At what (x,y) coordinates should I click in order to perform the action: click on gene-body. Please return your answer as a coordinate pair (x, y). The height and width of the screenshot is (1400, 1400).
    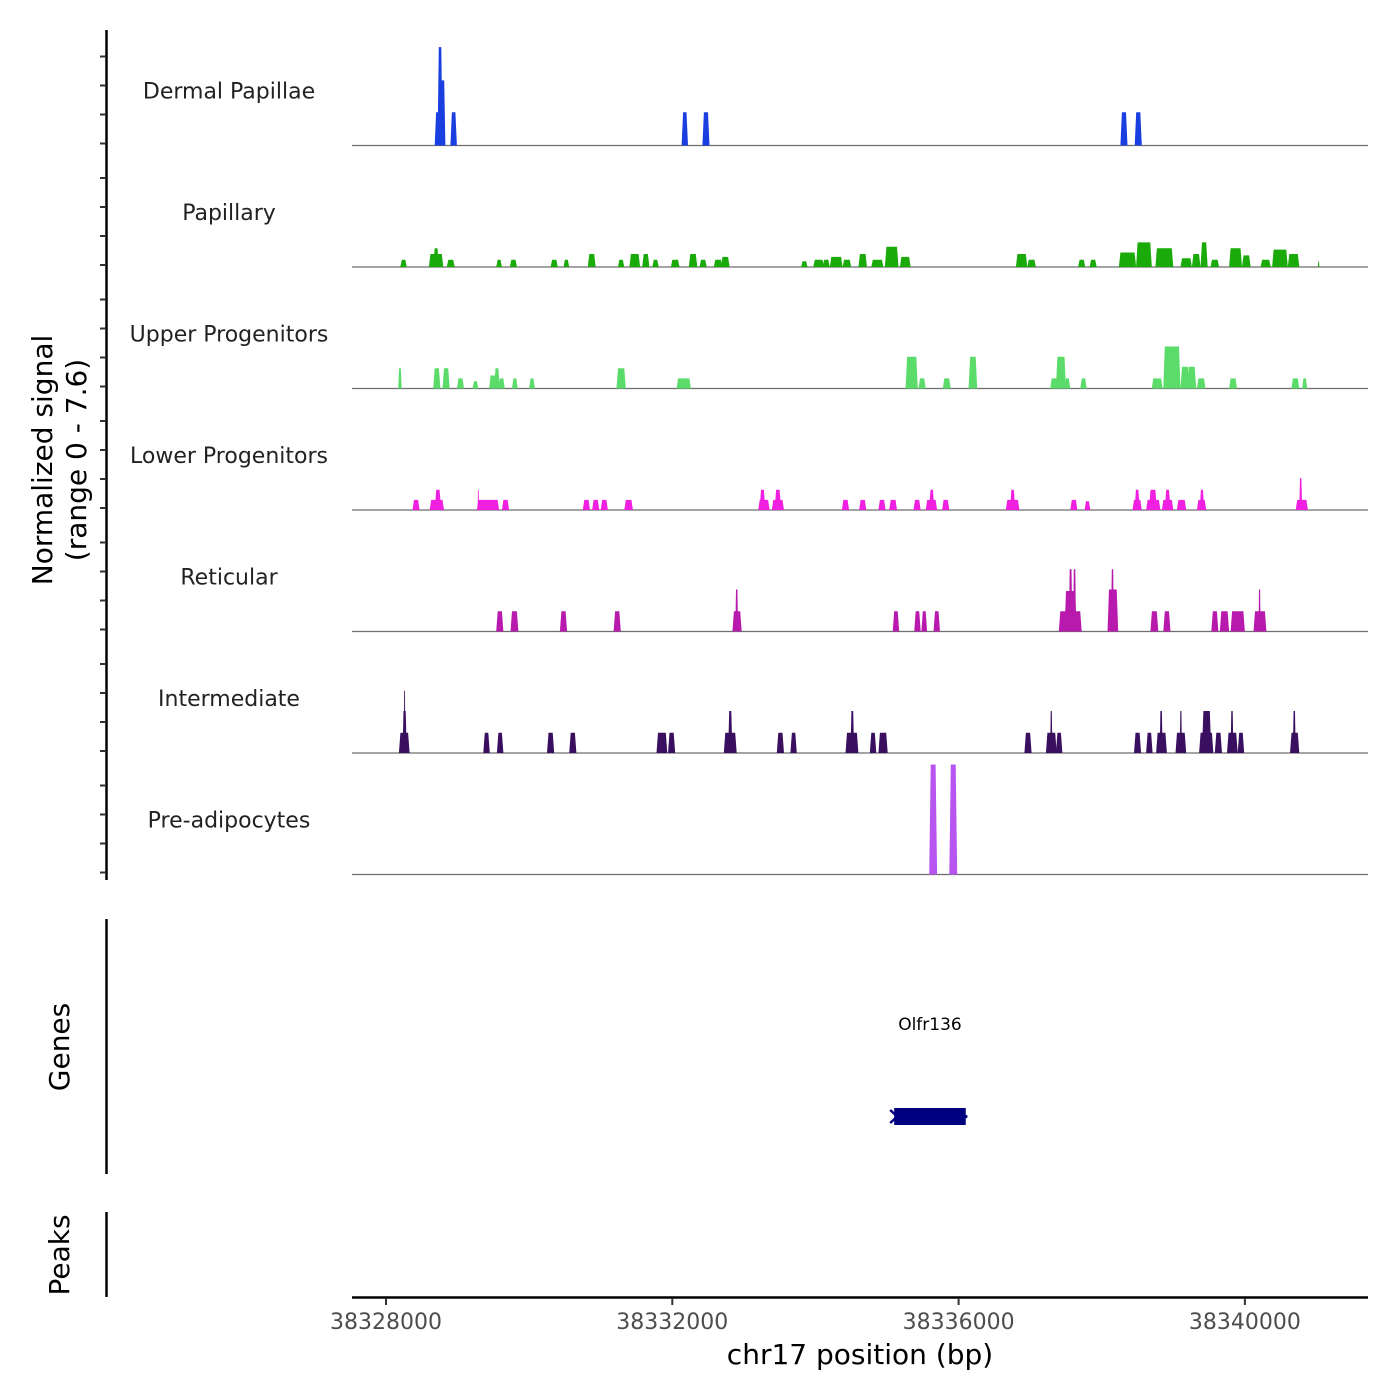
    Looking at the image, I should click on (930, 1116).